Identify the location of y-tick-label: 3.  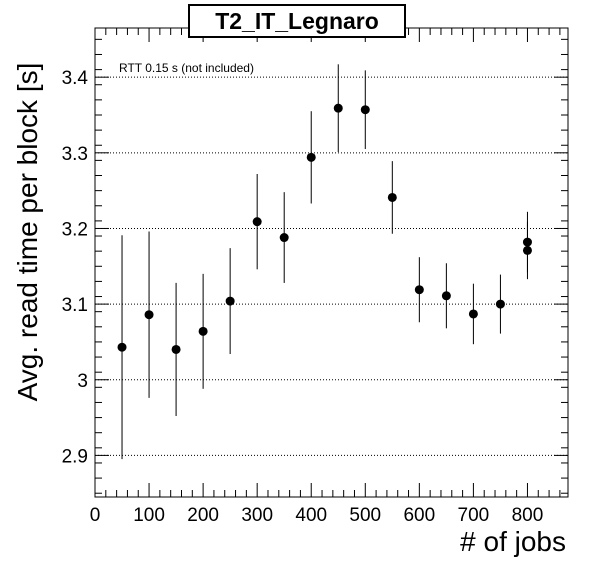
(82, 381).